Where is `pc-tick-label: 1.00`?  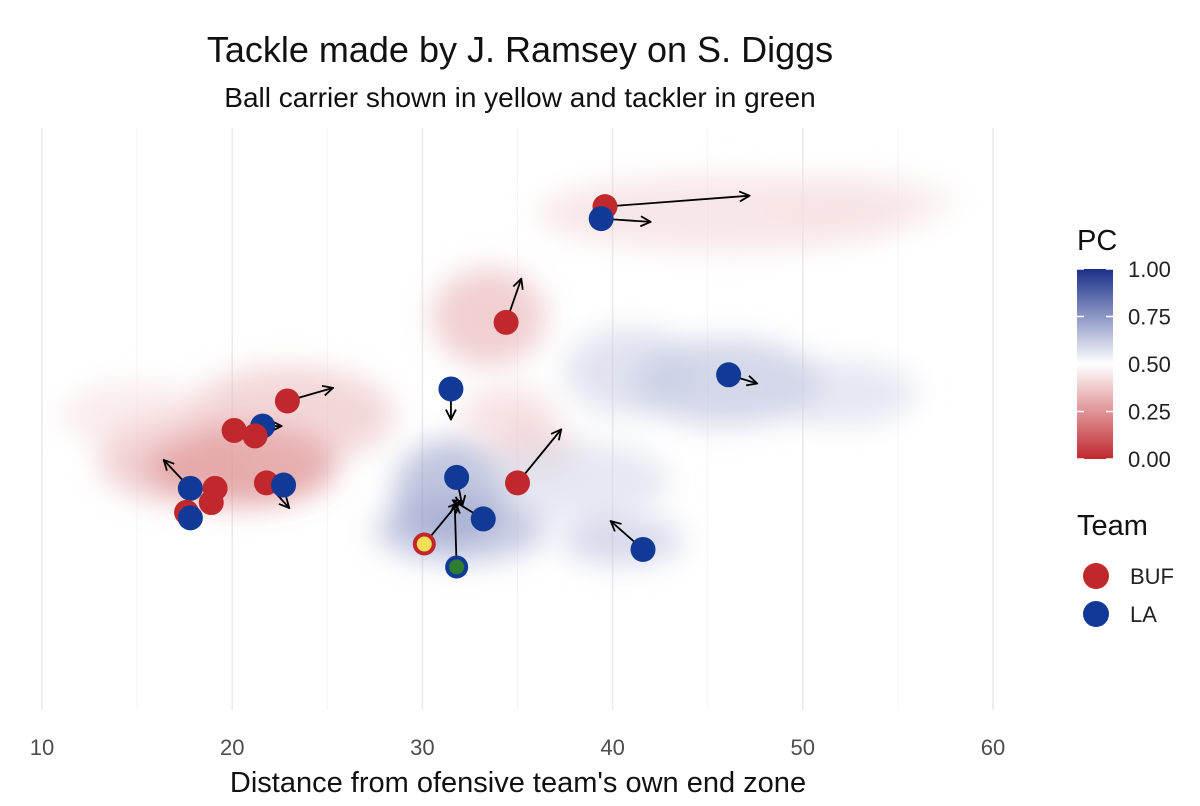
pc-tick-label: 1.00 is located at coordinates (1149, 269).